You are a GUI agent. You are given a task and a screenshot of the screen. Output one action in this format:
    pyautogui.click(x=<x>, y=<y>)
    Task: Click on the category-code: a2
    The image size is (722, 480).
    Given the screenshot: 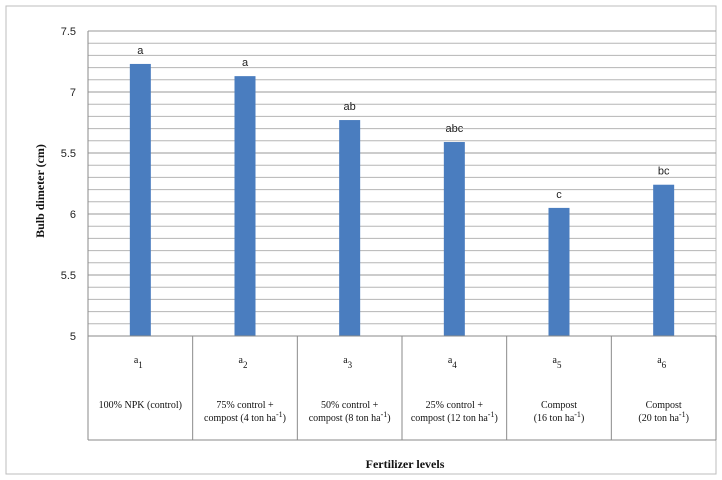 What is the action you would take?
    pyautogui.click(x=243, y=362)
    